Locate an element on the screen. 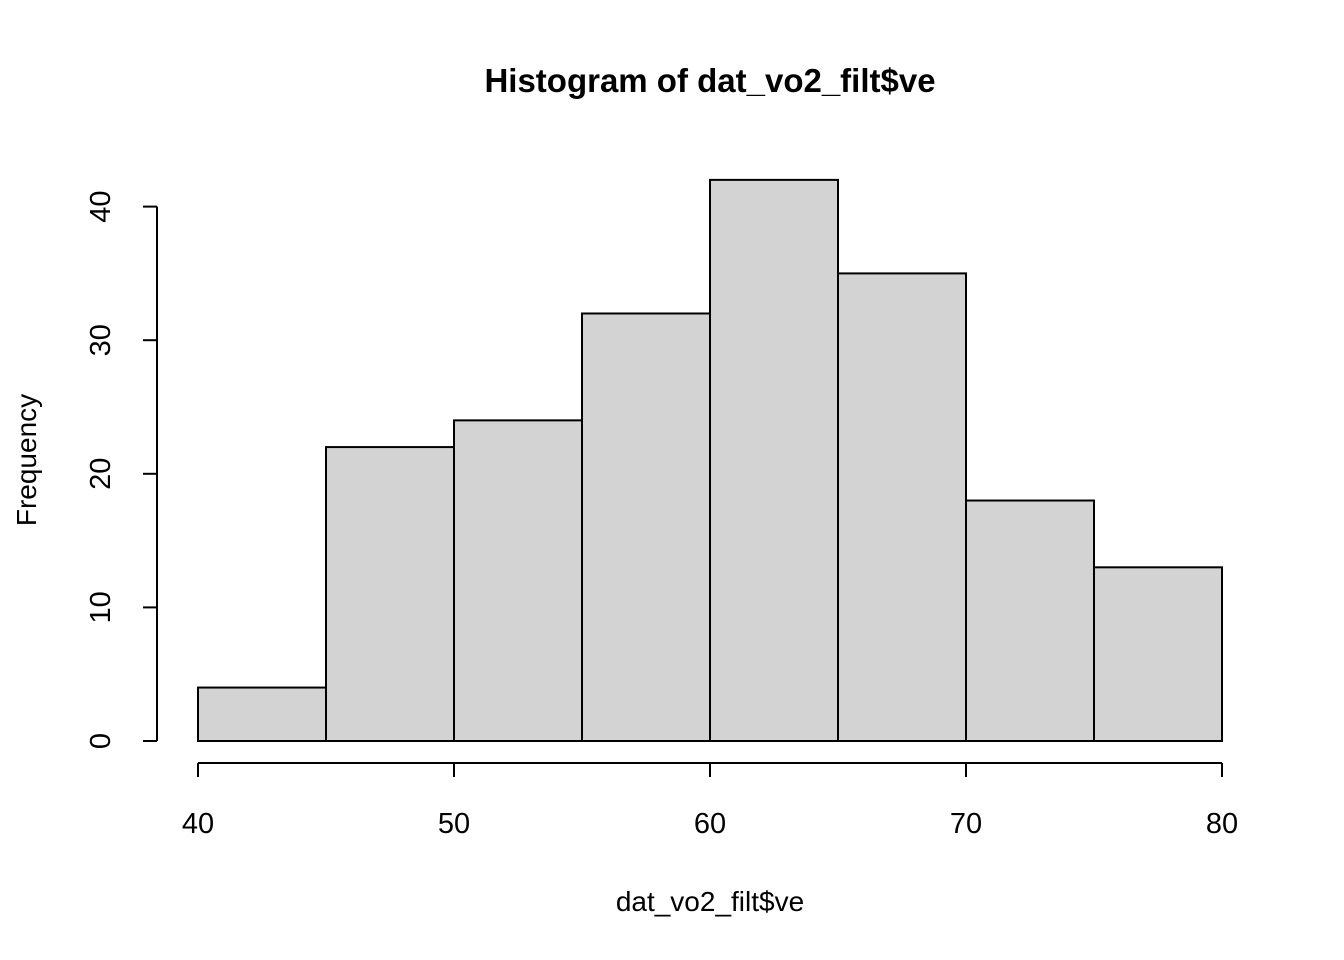 This screenshot has height=960, width=1344. x-tick-label: 40 is located at coordinates (198, 824).